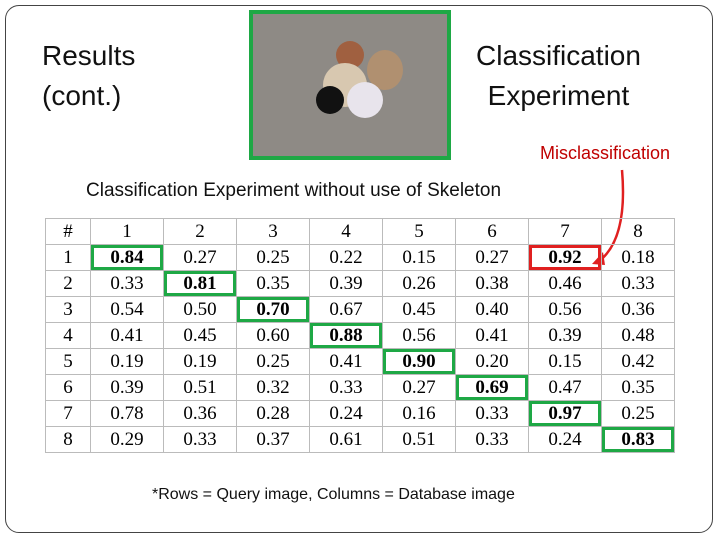  What do you see at coordinates (68, 335) in the screenshot?
I see `row-label: 4` at bounding box center [68, 335].